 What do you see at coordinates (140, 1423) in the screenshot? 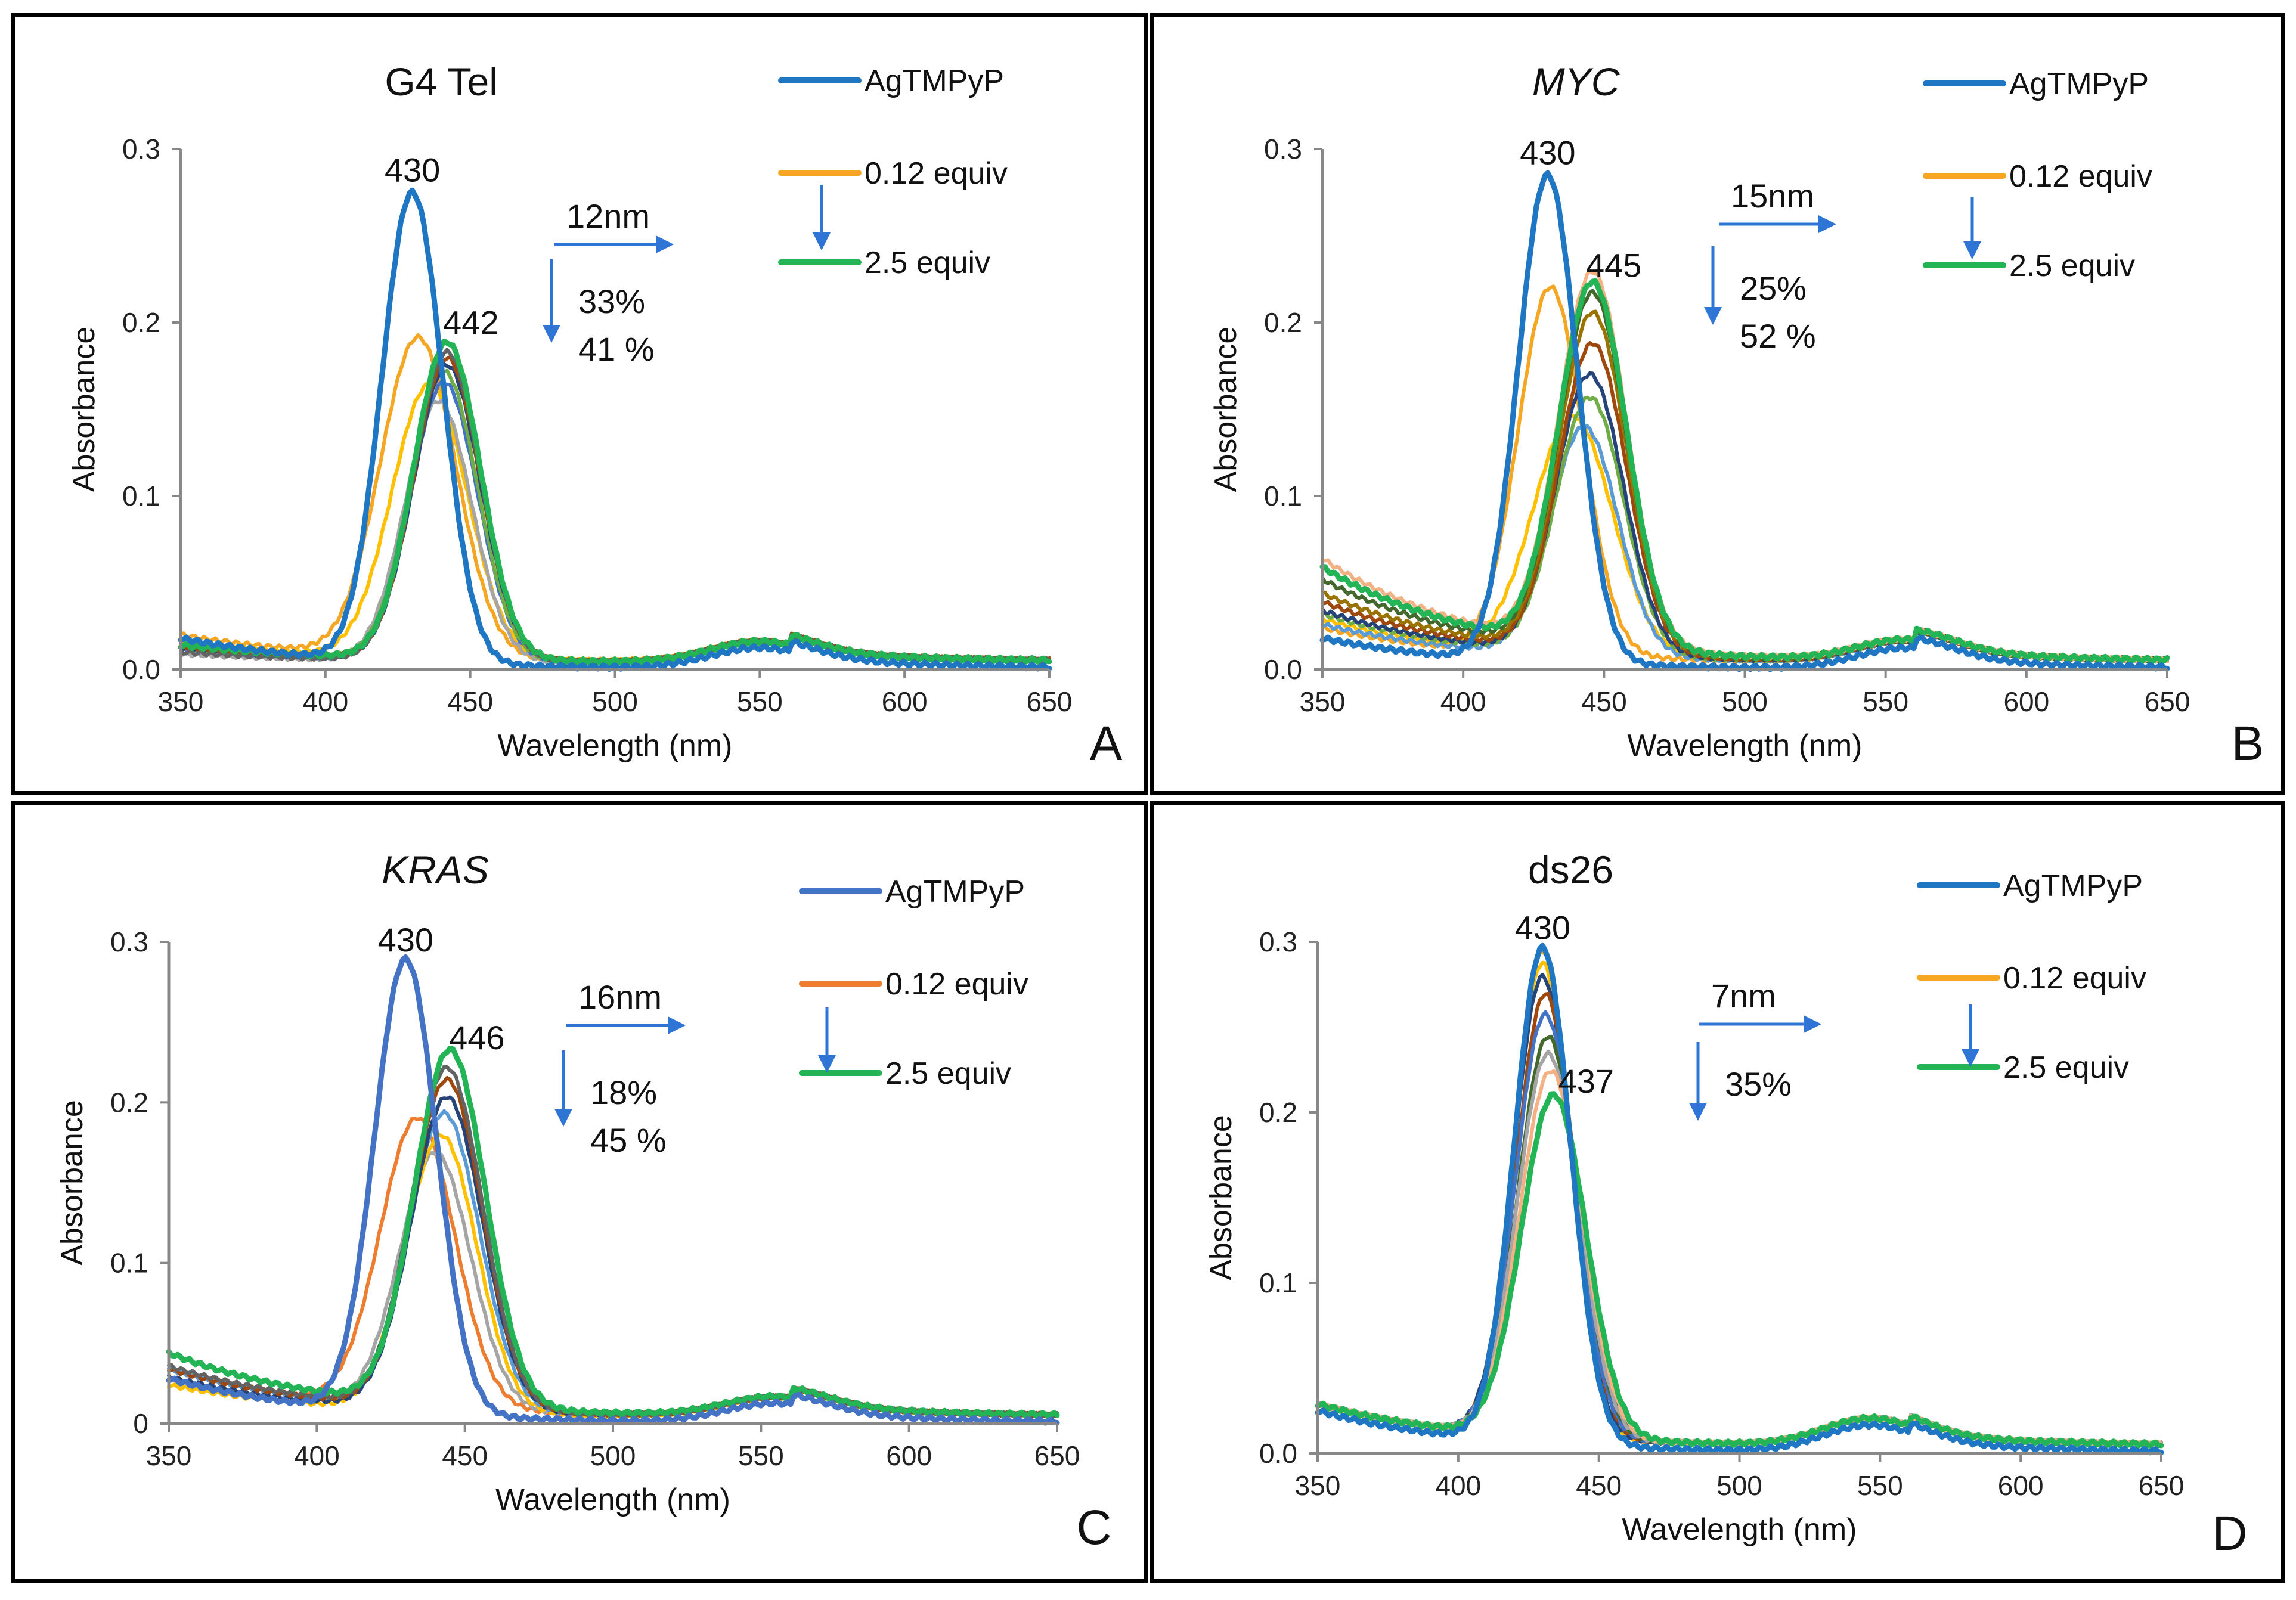
I see `y-tick-label: 0` at bounding box center [140, 1423].